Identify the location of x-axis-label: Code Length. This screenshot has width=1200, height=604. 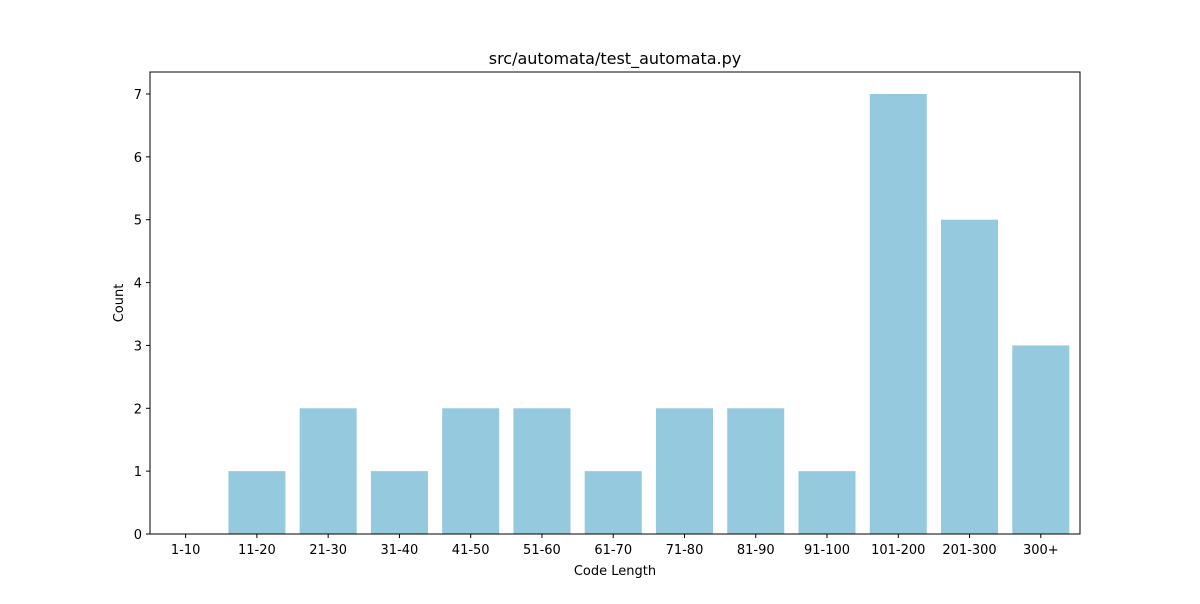
(615, 571).